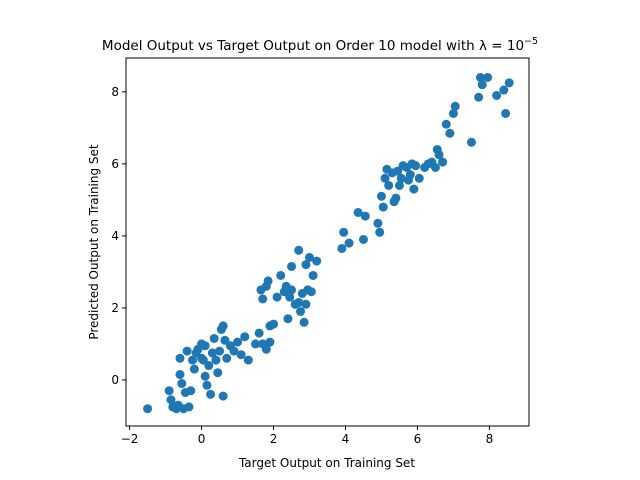 This screenshot has height=480, width=640. I want to click on x-axis-label: Target Output on Training Set, so click(326, 463).